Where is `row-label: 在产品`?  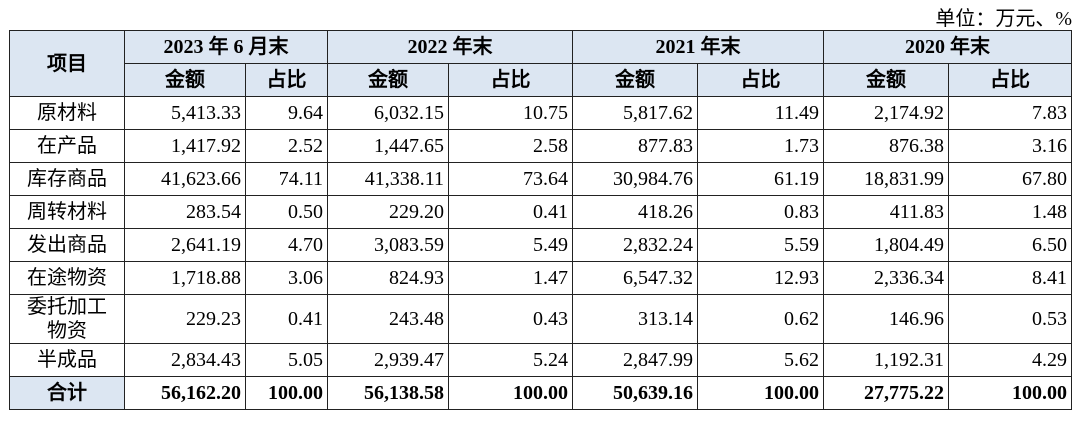
row-label: 在产品 is located at coordinates (67, 146).